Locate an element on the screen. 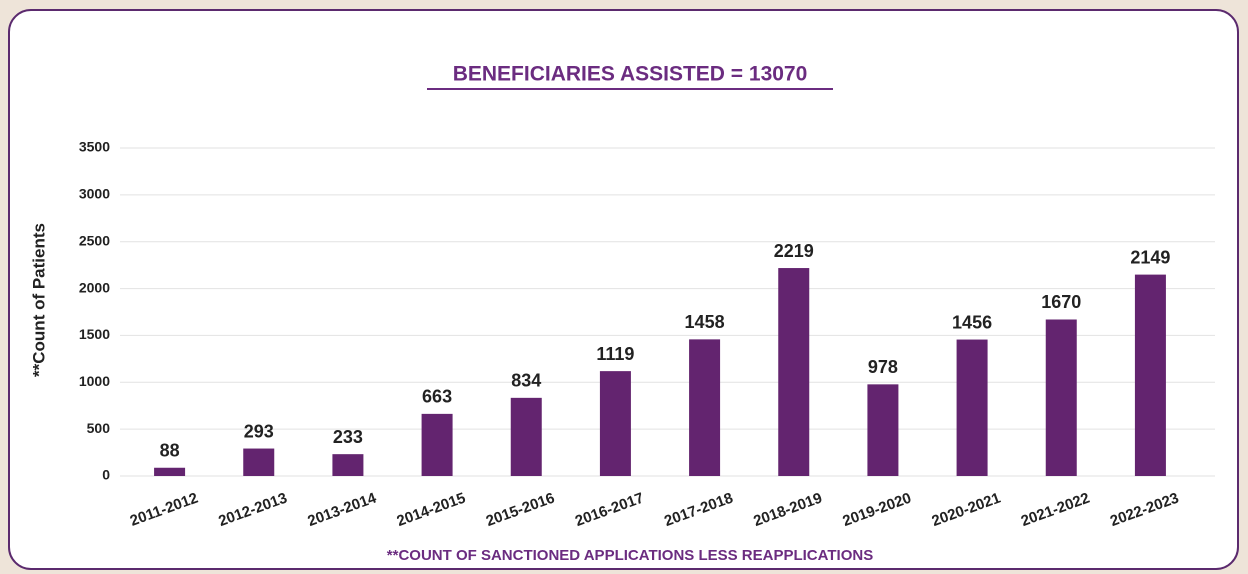 The height and width of the screenshot is (574, 1248). y-tick-label: 1500 is located at coordinates (94, 334).